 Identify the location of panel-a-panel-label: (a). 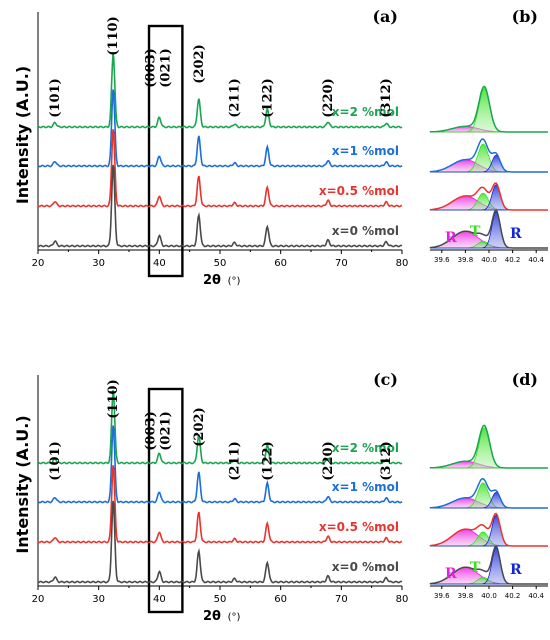
(385, 16).